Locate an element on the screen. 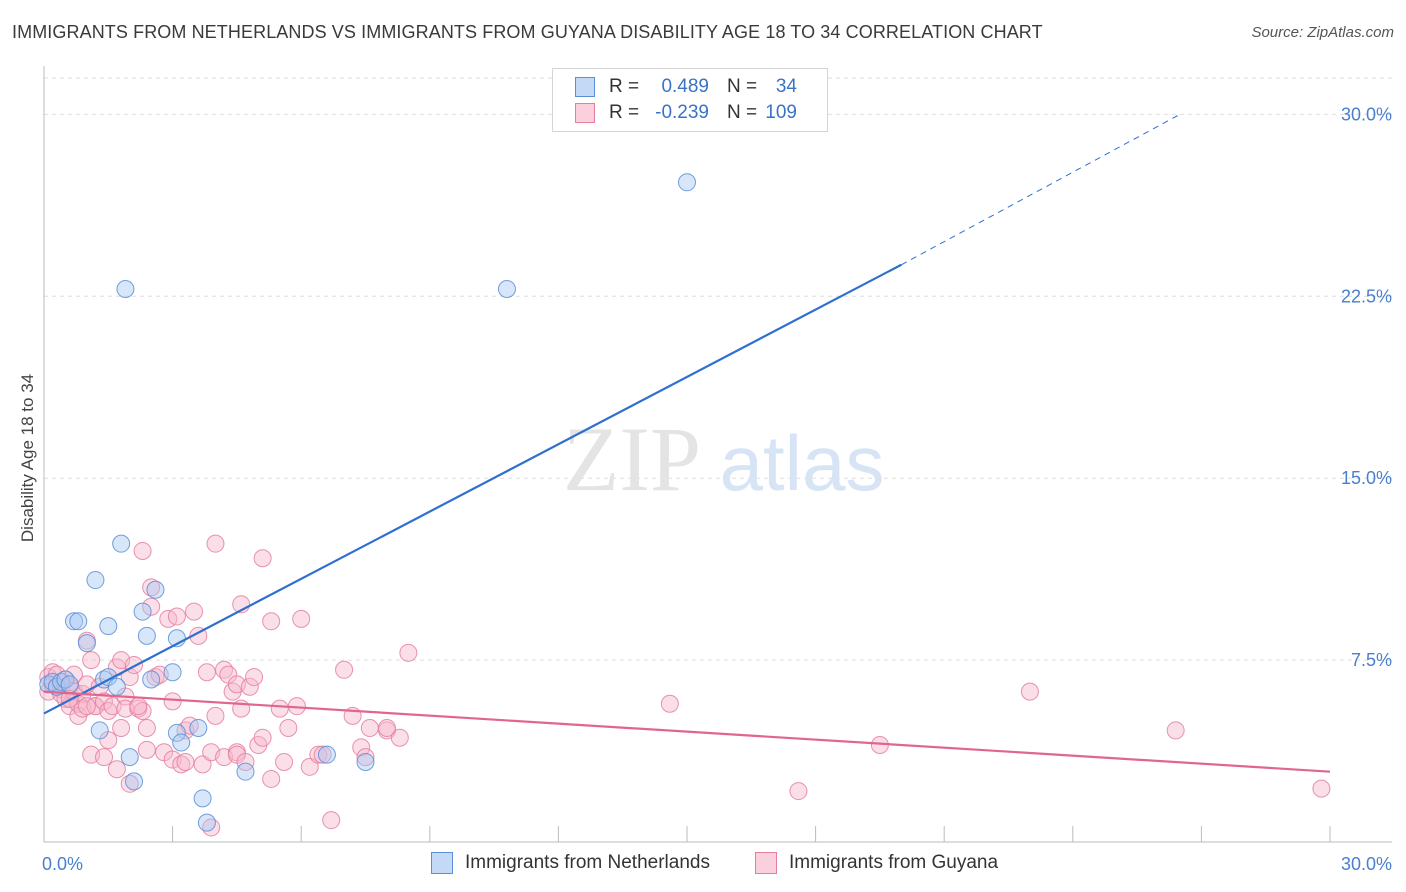 The width and height of the screenshot is (1406, 892). series-legend-guyana: Immigrants from Guyana is located at coordinates (876, 863).